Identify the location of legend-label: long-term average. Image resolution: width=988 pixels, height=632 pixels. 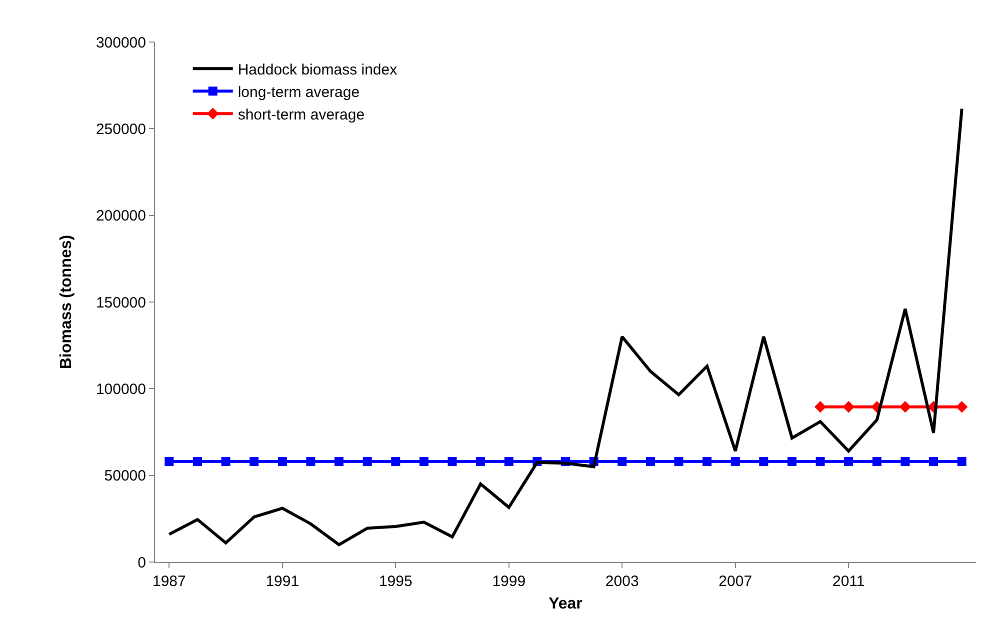
(299, 92).